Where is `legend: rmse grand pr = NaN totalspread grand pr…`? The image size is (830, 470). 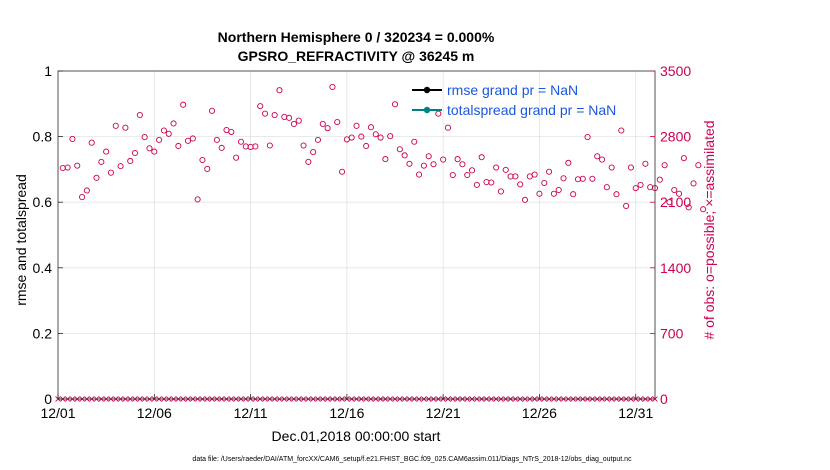
legend: rmse grand pr = NaN totalspread grand pr… is located at coordinates (514, 100).